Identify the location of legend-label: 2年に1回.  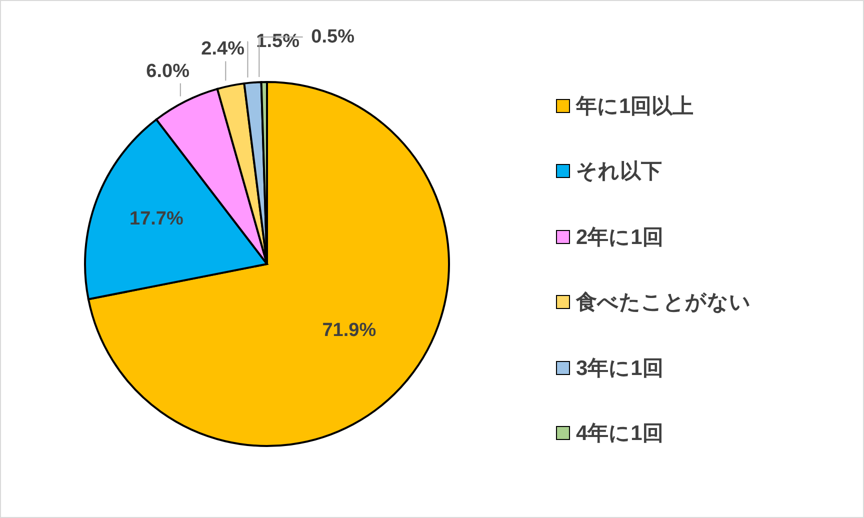
(620, 237).